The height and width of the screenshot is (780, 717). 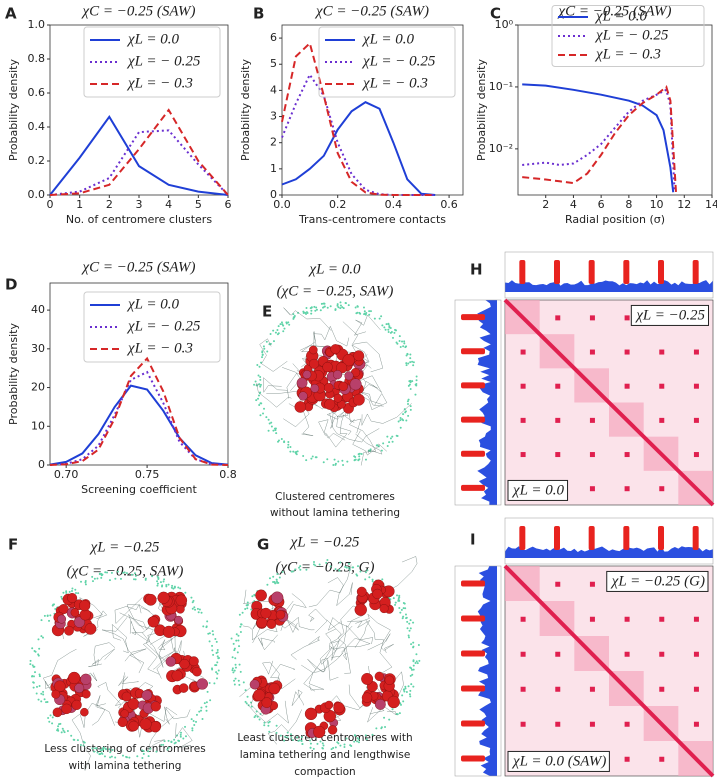 What do you see at coordinates (631, 35) in the screenshot?
I see `legend-label: χL = − 0.25` at bounding box center [631, 35].